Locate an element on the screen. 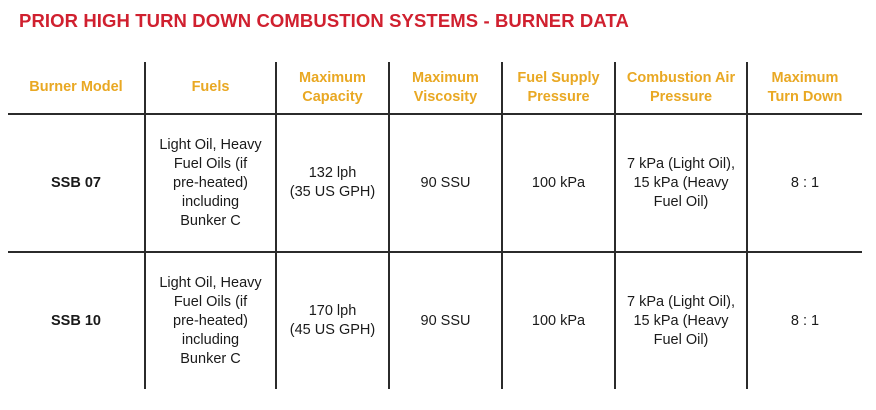 This screenshot has height=410, width=876. cell-burner-model: SSB 07 is located at coordinates (76, 183).